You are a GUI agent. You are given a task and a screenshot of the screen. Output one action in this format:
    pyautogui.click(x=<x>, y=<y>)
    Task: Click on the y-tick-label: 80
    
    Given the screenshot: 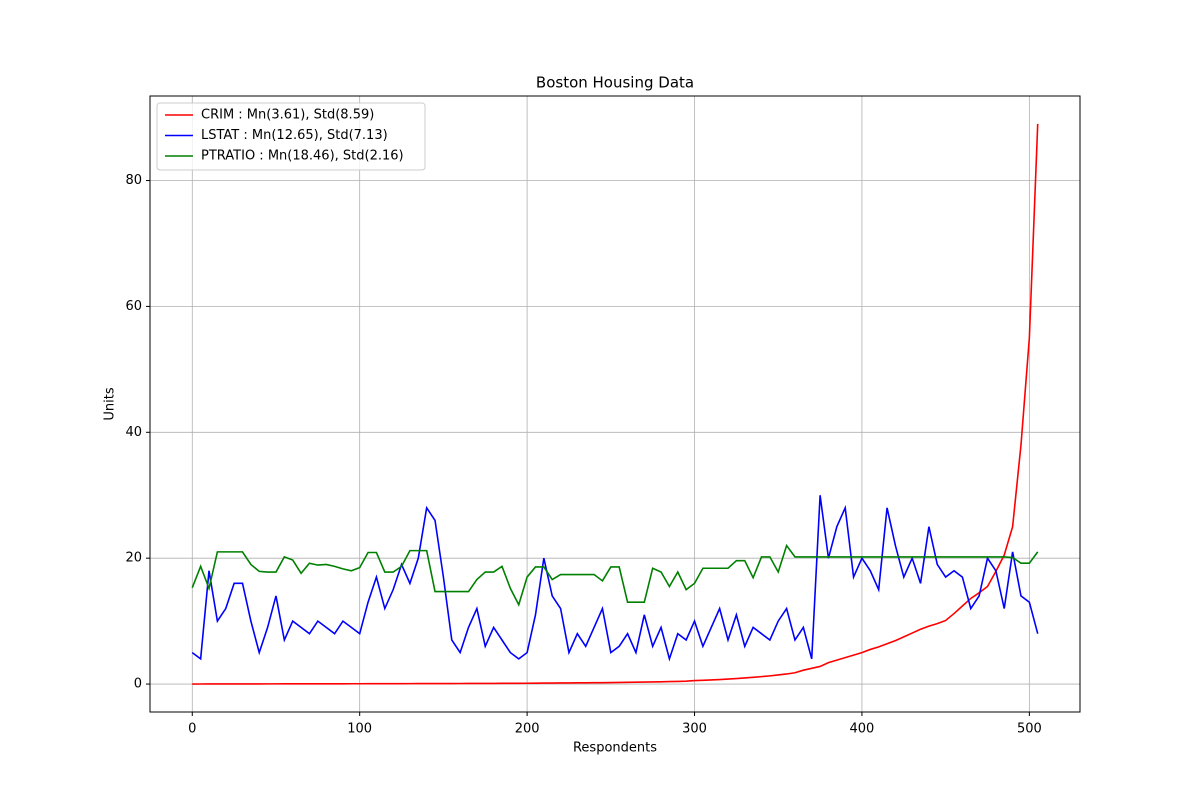 What is the action you would take?
    pyautogui.click(x=133, y=180)
    